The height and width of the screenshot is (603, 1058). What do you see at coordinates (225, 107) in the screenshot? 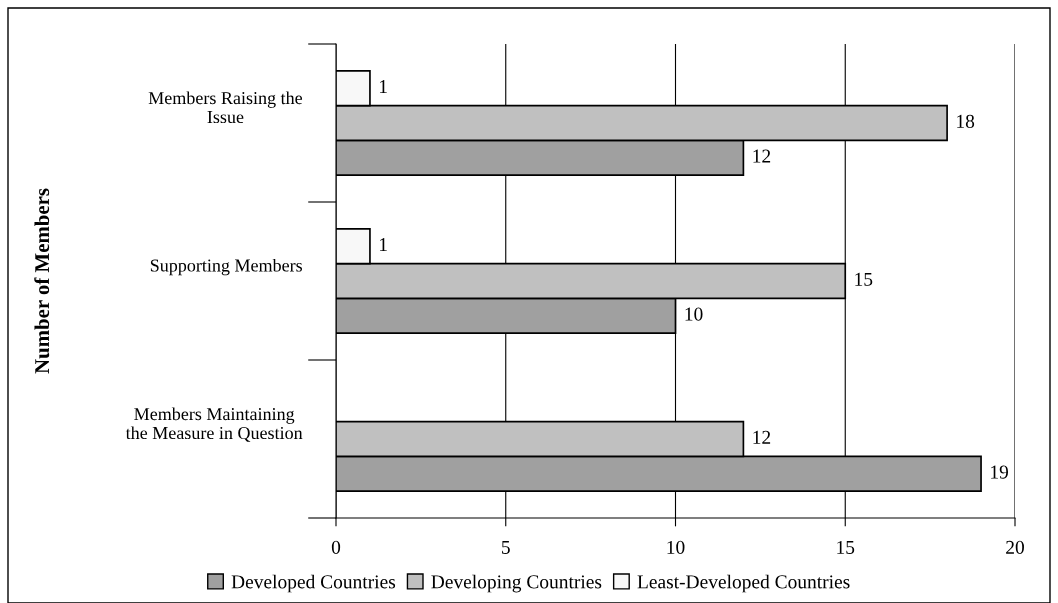
I see `y-tick-label: Members Raising the Issue` at bounding box center [225, 107].